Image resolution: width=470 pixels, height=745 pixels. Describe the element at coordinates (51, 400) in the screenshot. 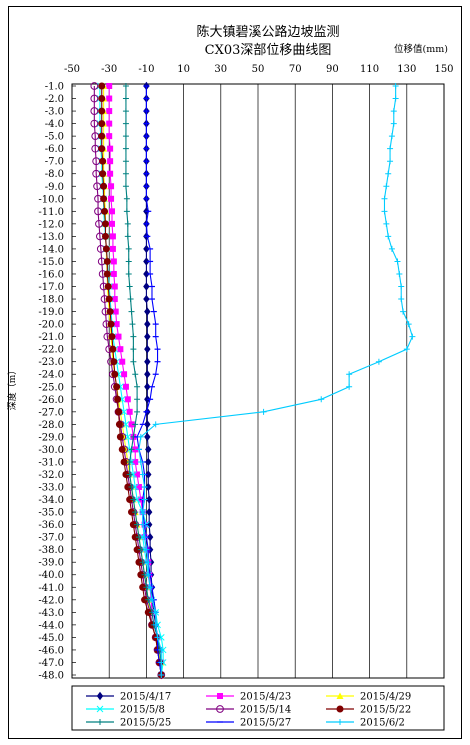

I see `y-tick-label: -26.0` at that location.